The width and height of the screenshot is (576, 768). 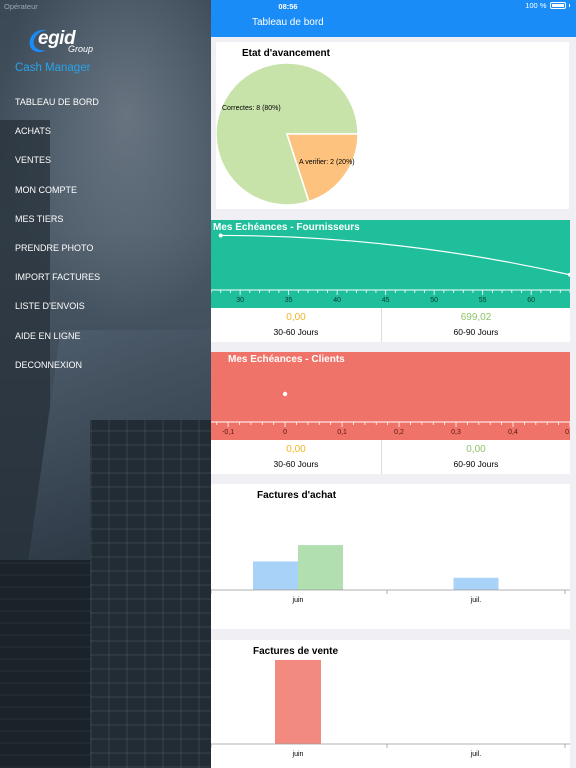 I want to click on pie-label: Correctes: 8 (80%), so click(x=251, y=108).